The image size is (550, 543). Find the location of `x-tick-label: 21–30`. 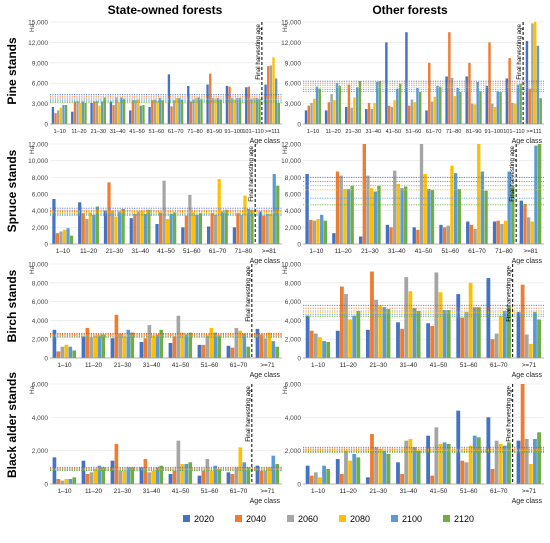

x-tick-label: 21–30 is located at coordinates (353, 132).